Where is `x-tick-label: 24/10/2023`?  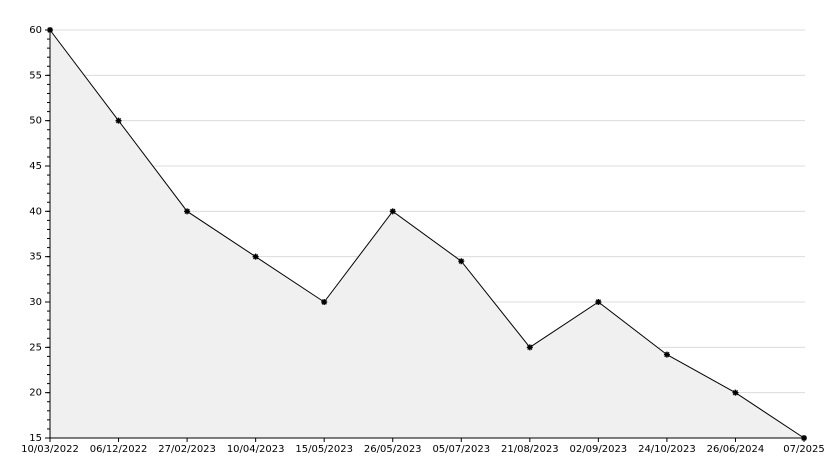 x-tick-label: 24/10/2023 is located at coordinates (667, 449).